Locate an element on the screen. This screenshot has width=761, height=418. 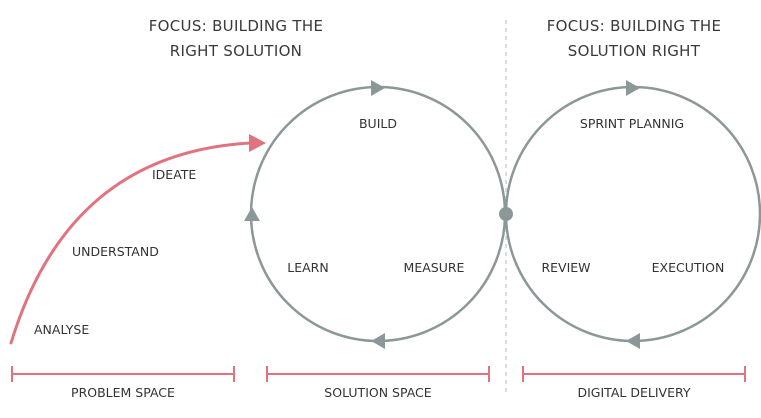
problem-space-label: PROBLEM SPACE is located at coordinates (123, 392).